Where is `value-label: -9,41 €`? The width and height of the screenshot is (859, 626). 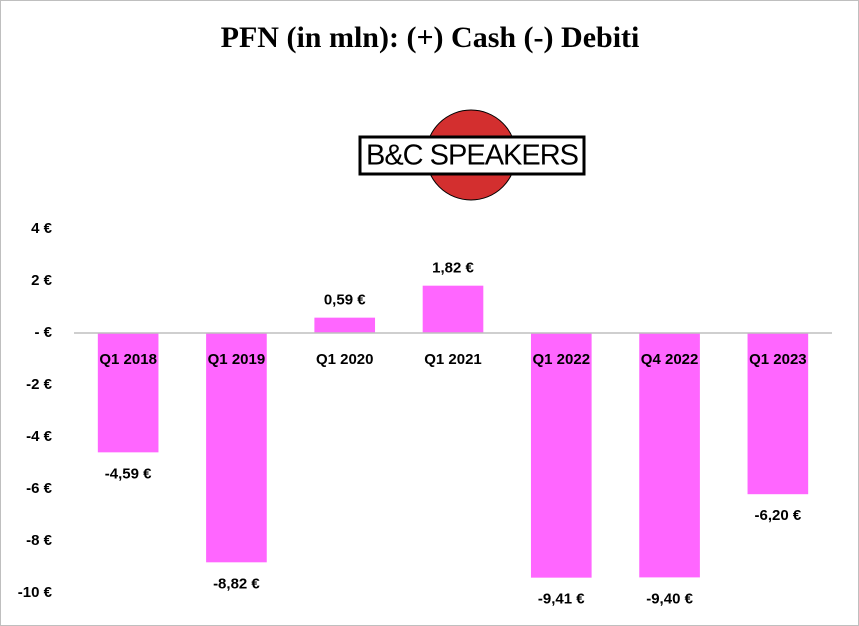
value-label: -9,41 € is located at coordinates (561, 599).